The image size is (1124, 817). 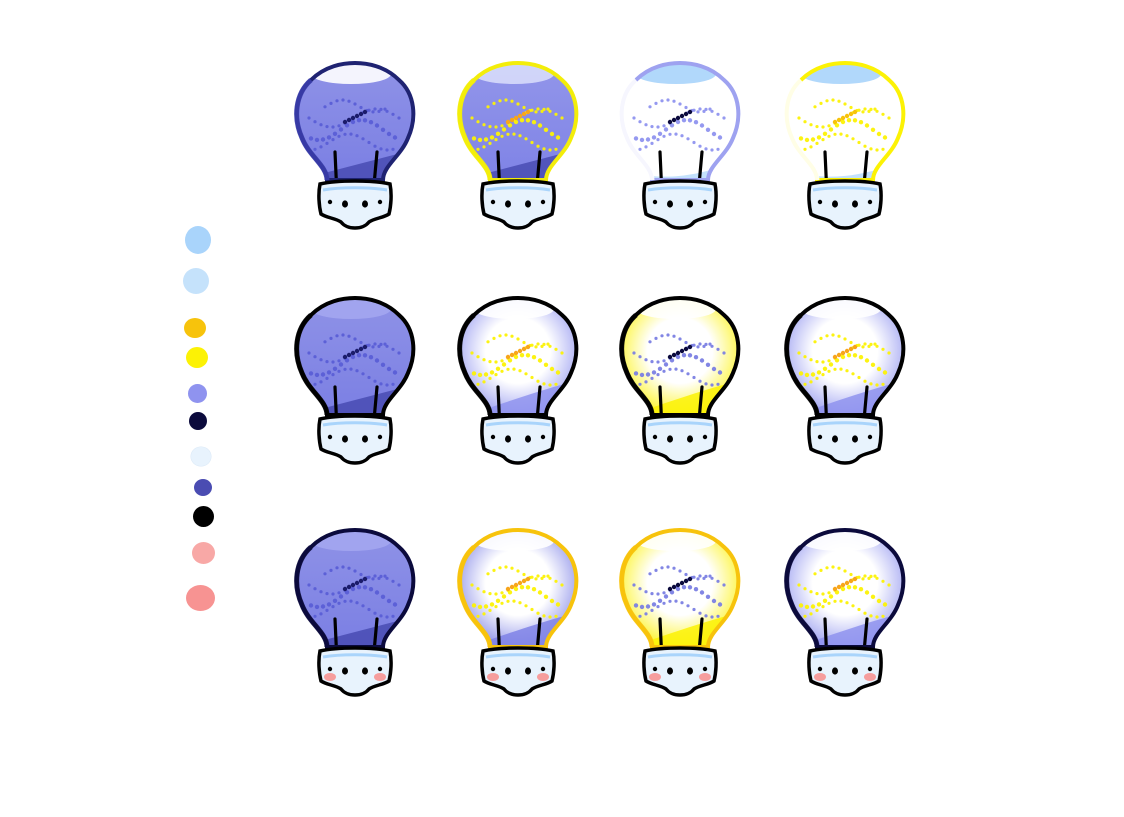 I want to click on palette-swatch-yellow, so click(x=197, y=357).